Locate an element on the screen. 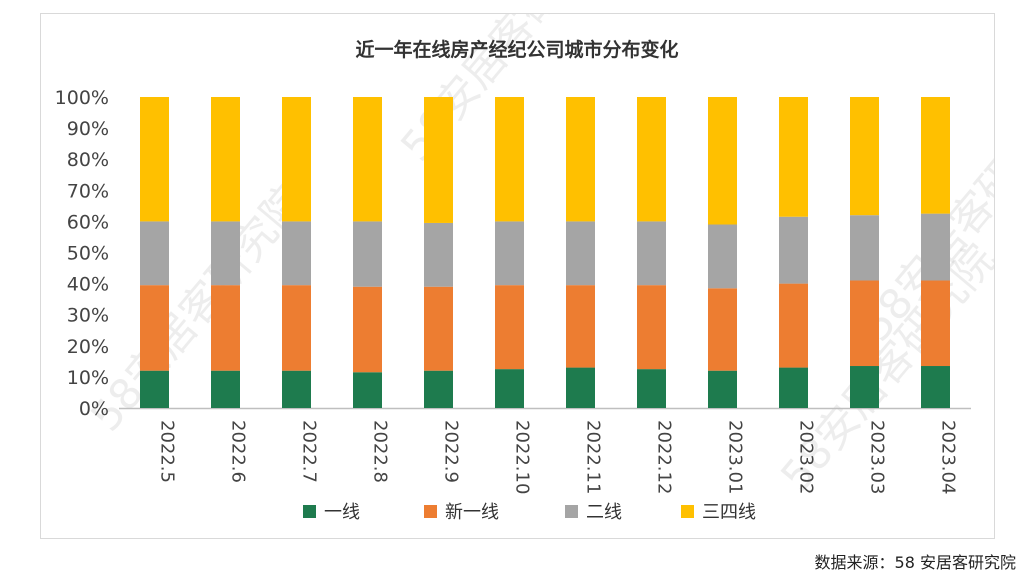 Image resolution: width=1036 pixels, height=579 pixels. source-note: 数据来源：58 安居客研究院 is located at coordinates (915, 562).